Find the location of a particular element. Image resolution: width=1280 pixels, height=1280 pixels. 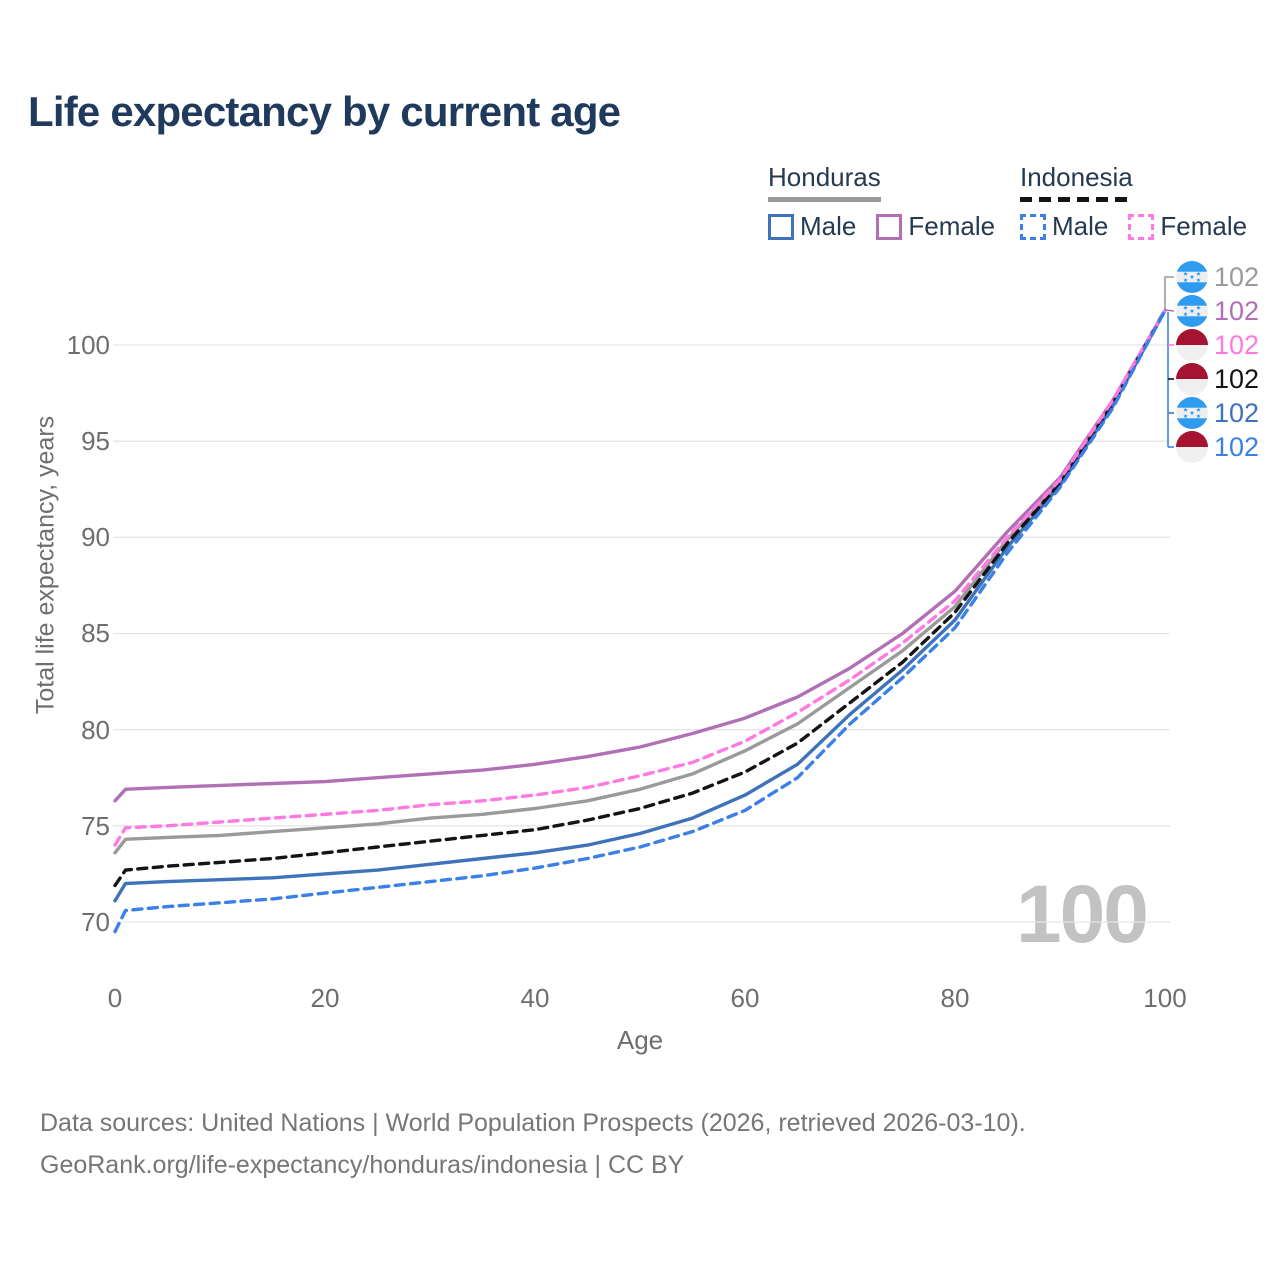

legend-country-indonesia: Indonesia is located at coordinates (1076, 177).